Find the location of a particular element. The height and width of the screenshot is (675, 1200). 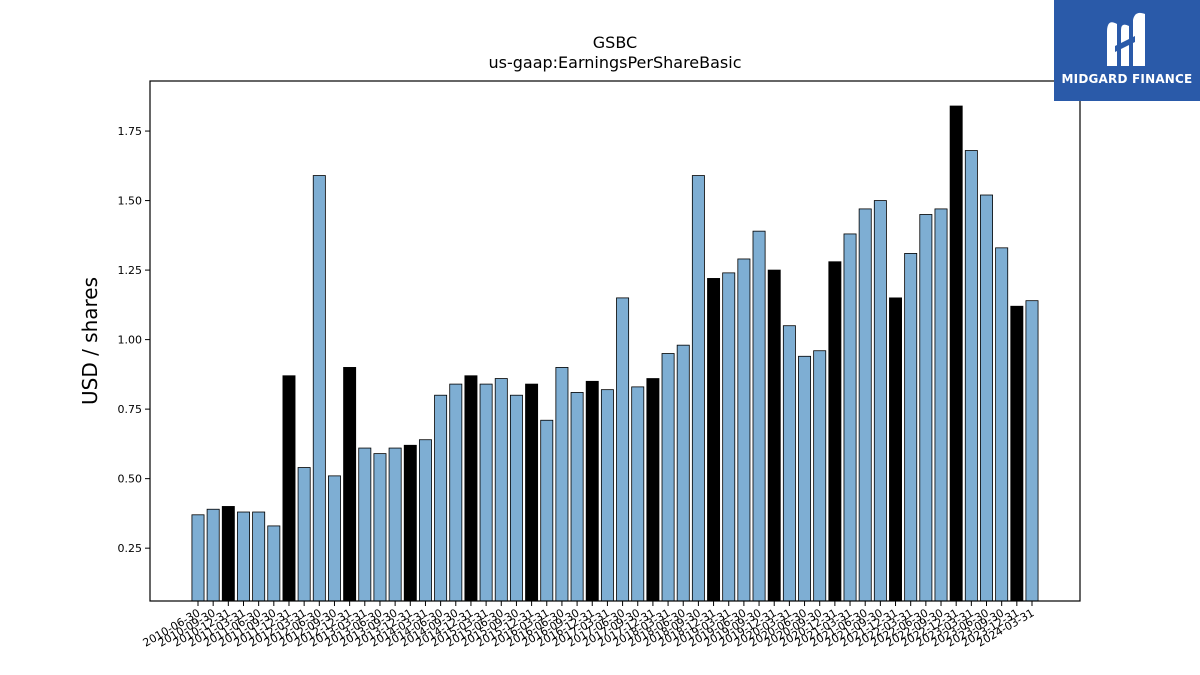

y-tick-label: 1.25 is located at coordinates (130, 270).